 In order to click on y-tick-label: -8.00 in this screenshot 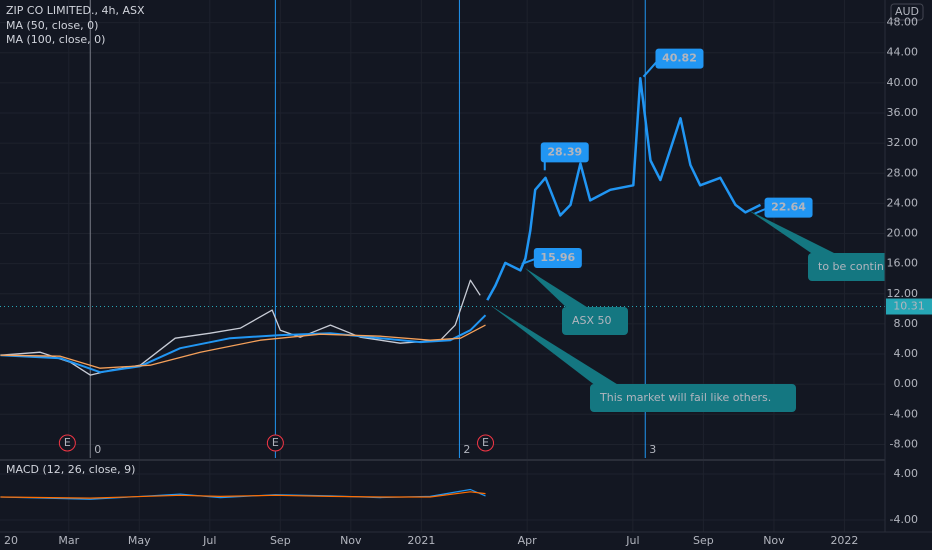, I will do `click(904, 443)`.